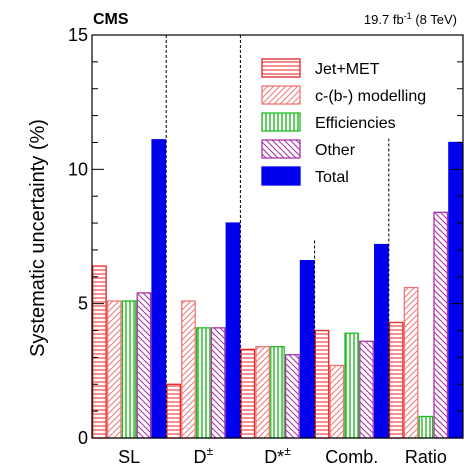  Describe the element at coordinates (366, 389) in the screenshot. I see `bar-other-comb` at that location.